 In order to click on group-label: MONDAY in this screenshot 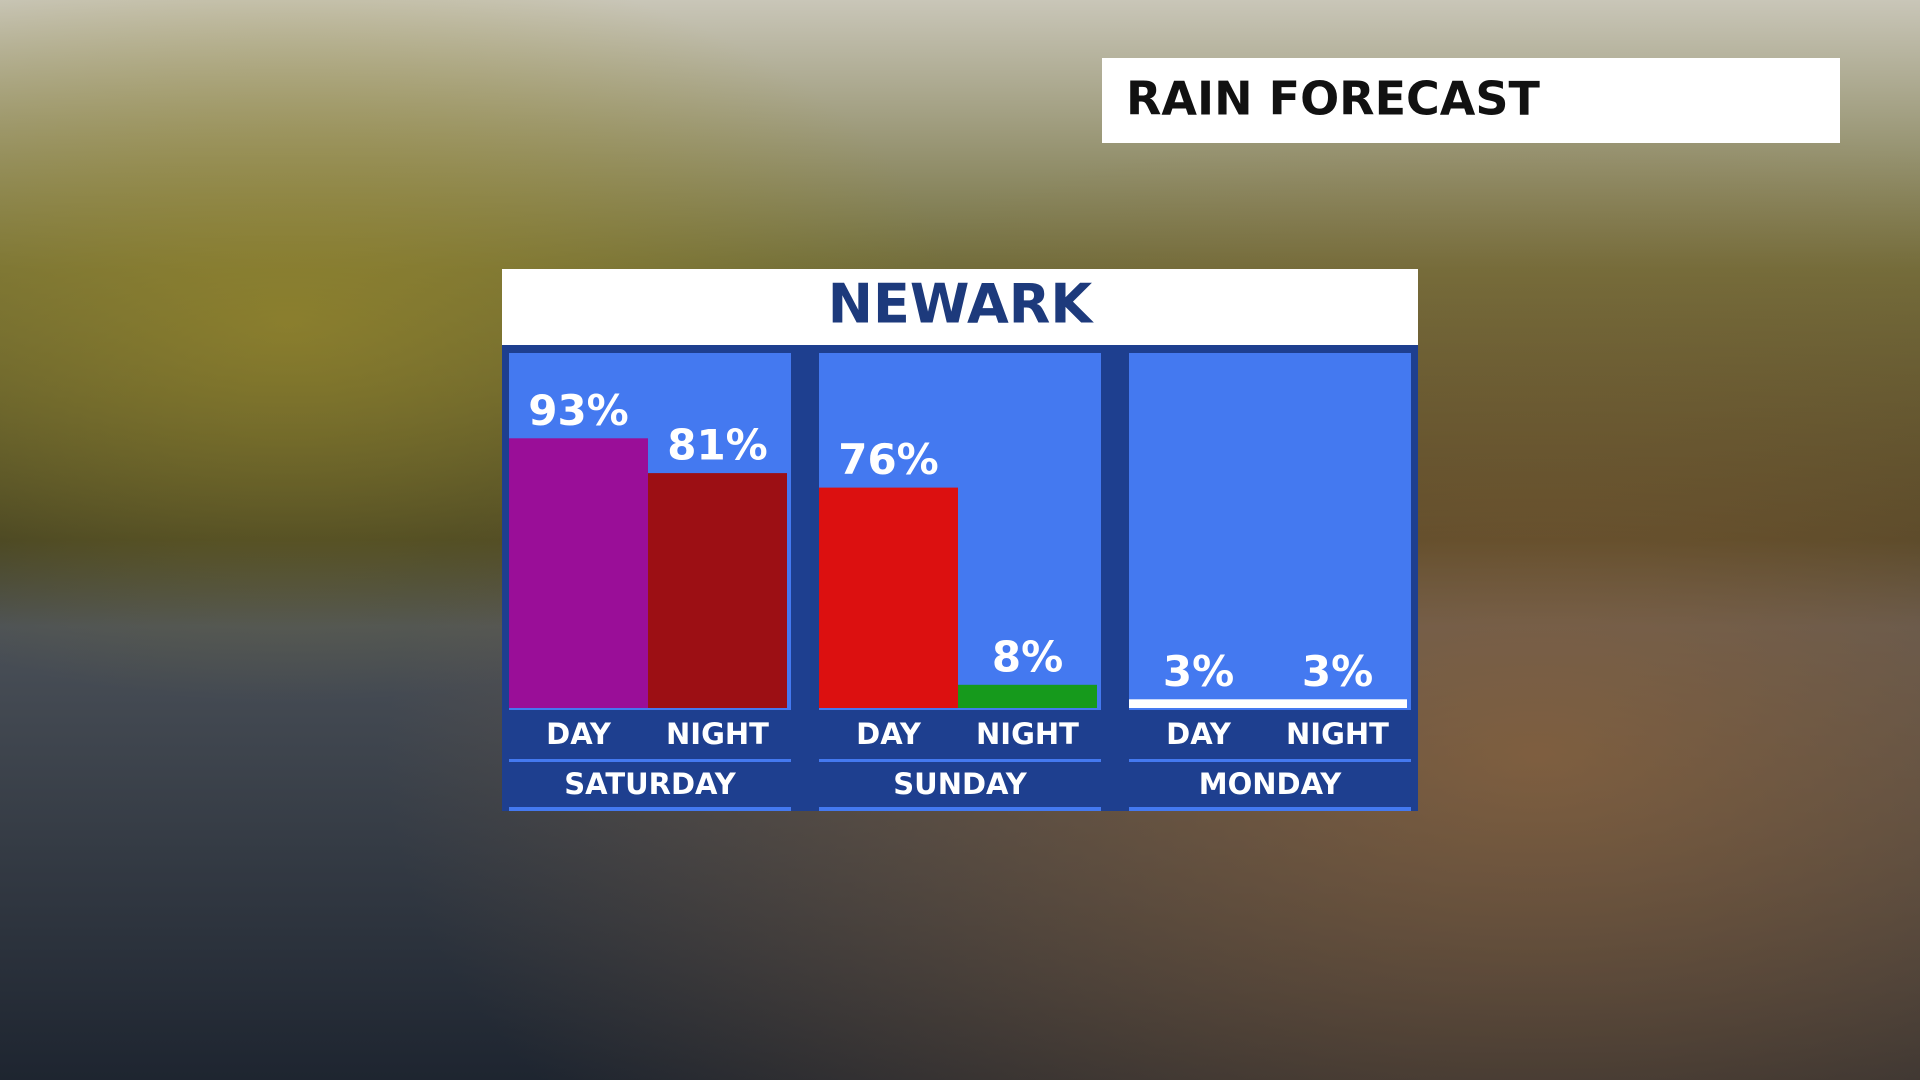, I will do `click(1271, 784)`.